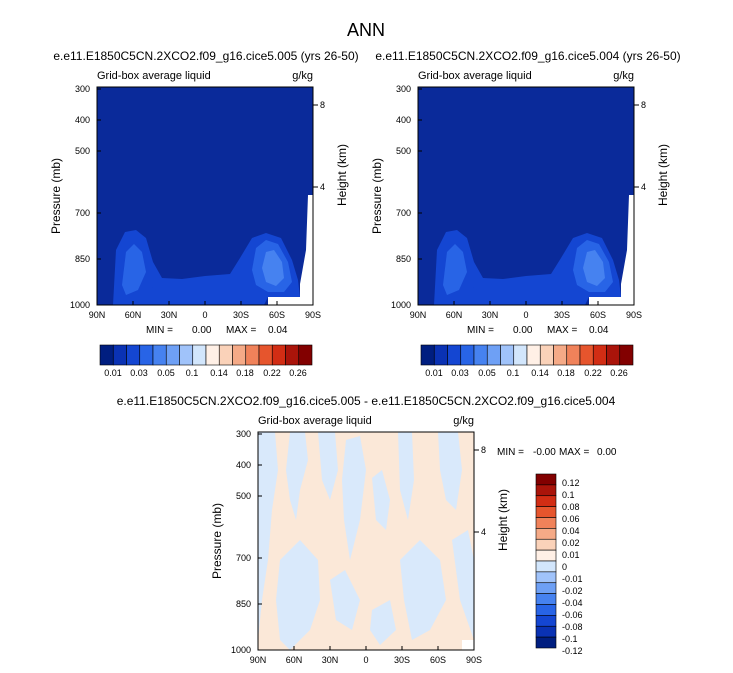 The image size is (733, 673). What do you see at coordinates (113, 373) in the screenshot?
I see `panel-1-colorbar-label: 0.01` at bounding box center [113, 373].